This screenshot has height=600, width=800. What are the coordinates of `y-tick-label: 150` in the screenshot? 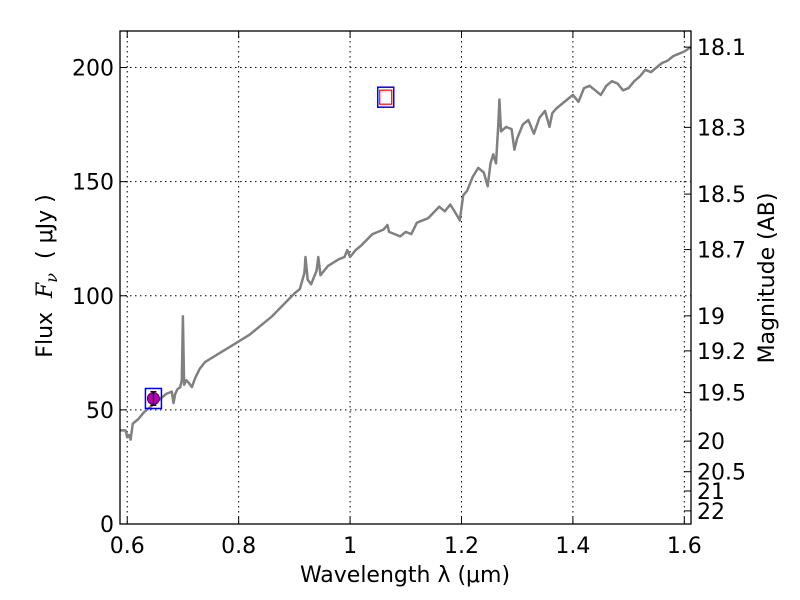 It's located at (93, 183).